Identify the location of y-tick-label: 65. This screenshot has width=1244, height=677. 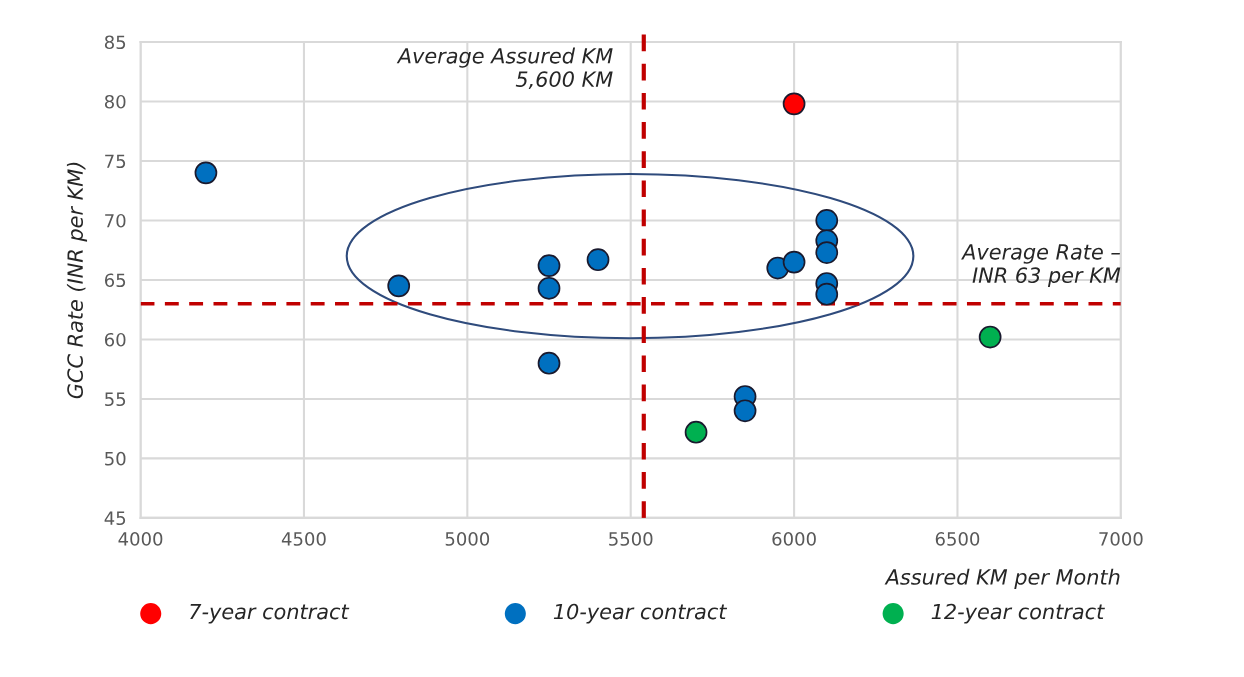
(115, 280).